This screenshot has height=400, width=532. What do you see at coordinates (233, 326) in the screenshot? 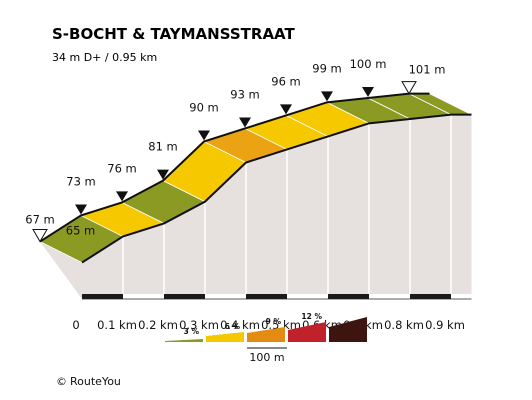
I see `legend-label: 6 %` at bounding box center [233, 326].